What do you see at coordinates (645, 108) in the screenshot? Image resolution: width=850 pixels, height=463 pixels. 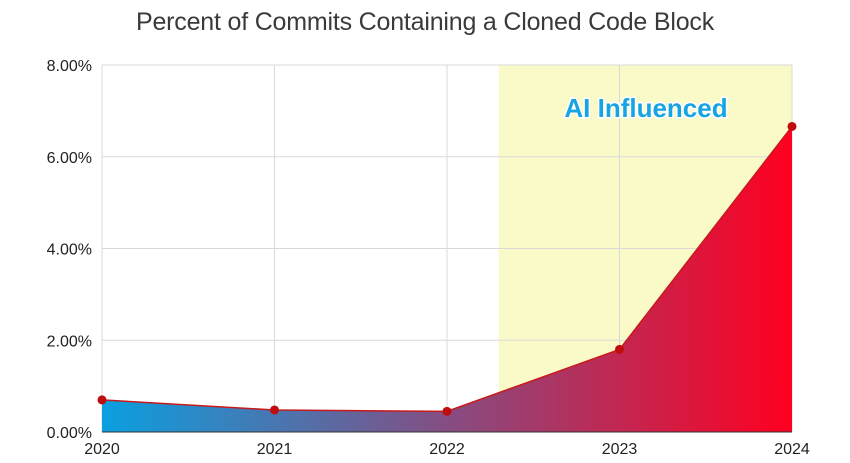 I see `annotation-ai-influenced: AI Influenced` at bounding box center [645, 108].